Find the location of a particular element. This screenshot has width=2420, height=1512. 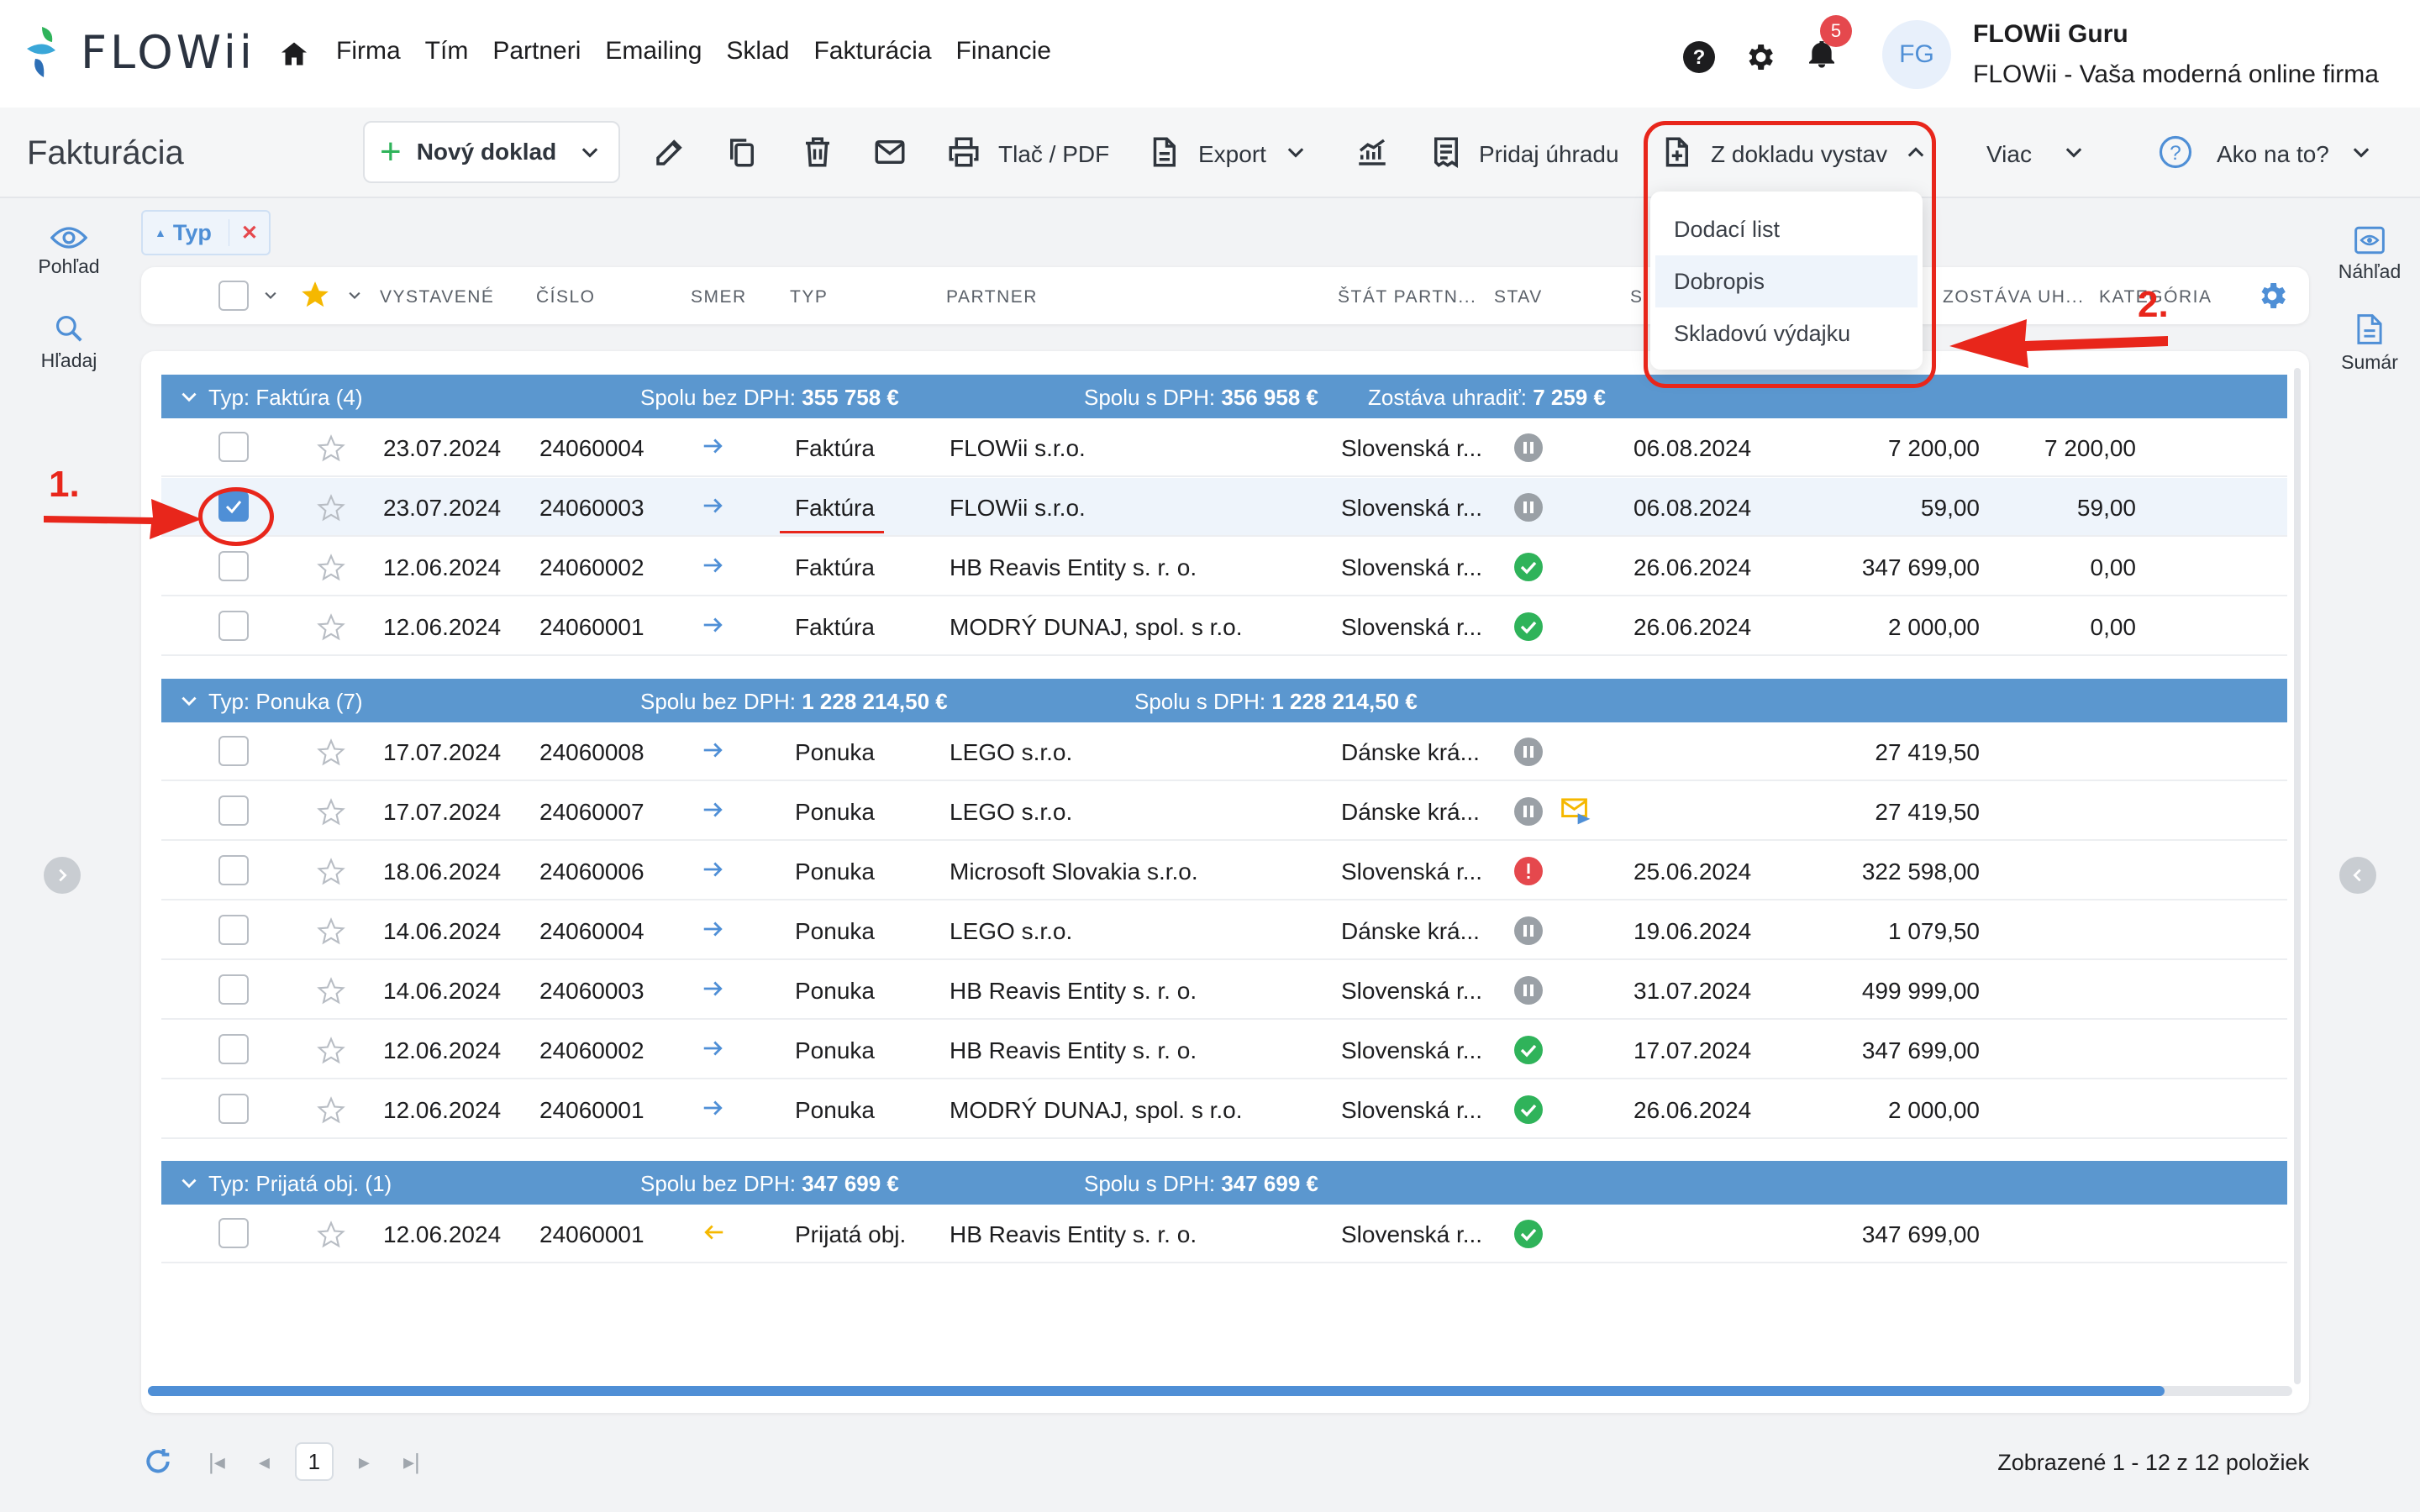

col-category: KATEGÓRIA is located at coordinates (2155, 297).